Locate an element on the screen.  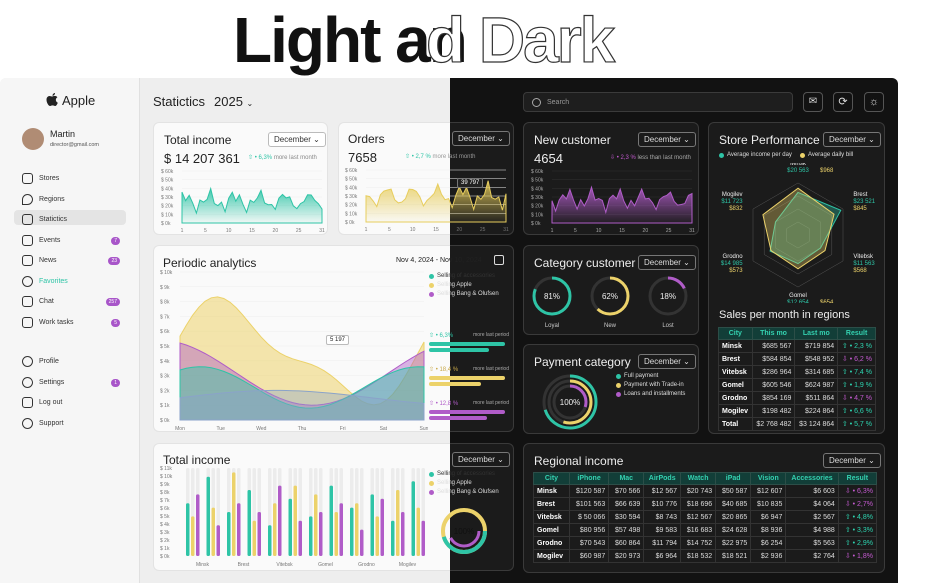
table-header: iPad is located at coordinates (733, 478).